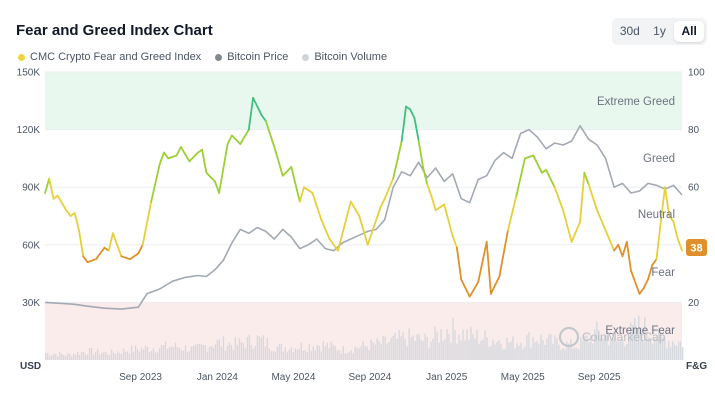 Image resolution: width=715 pixels, height=407 pixels. Describe the element at coordinates (629, 31) in the screenshot. I see `range-30d-button: 30d` at that location.